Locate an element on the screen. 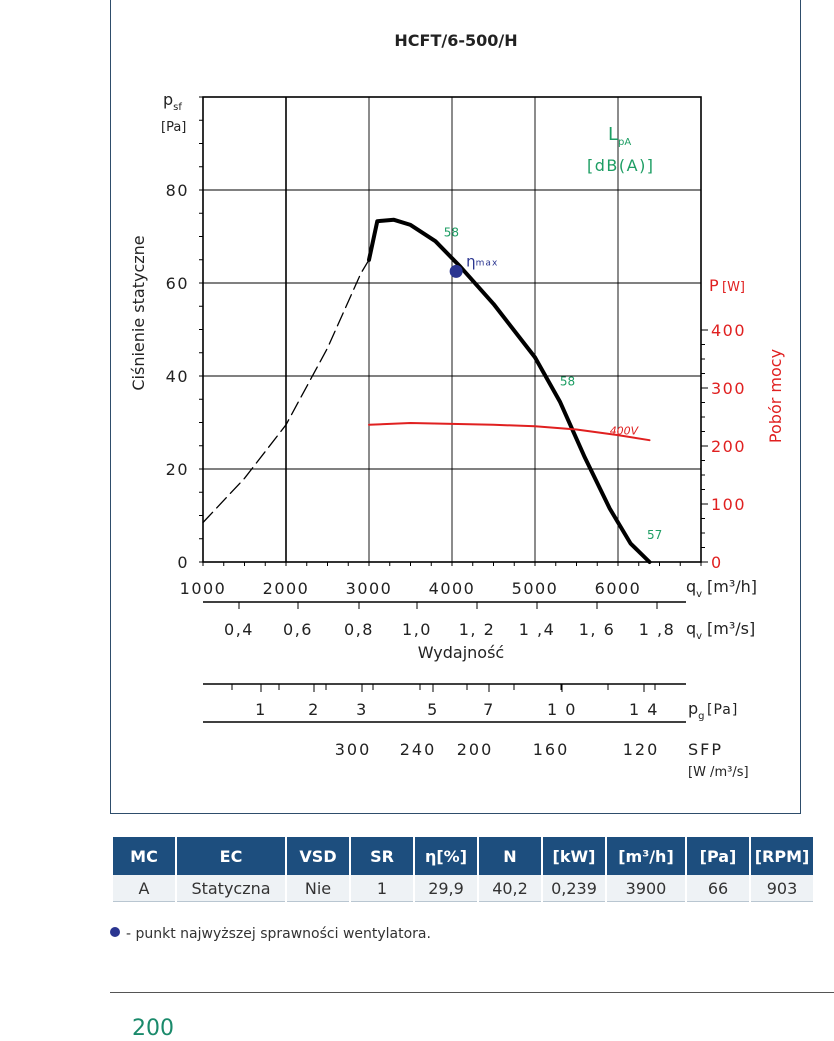 Image resolution: width=834 pixels, height=1041 pixels. table-header-cell: [Pa] is located at coordinates (718, 856).